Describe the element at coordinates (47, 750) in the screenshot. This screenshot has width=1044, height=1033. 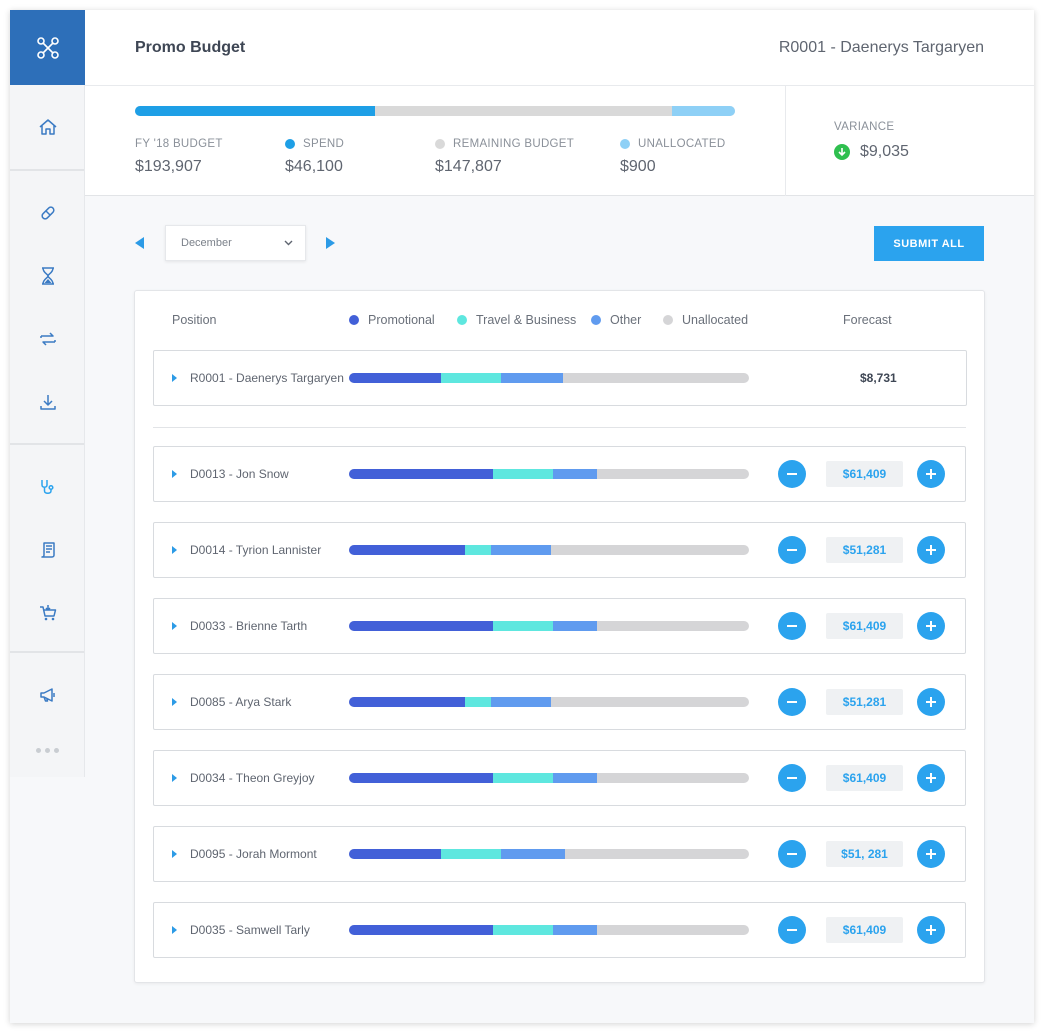
I see `more-dots-icon` at that location.